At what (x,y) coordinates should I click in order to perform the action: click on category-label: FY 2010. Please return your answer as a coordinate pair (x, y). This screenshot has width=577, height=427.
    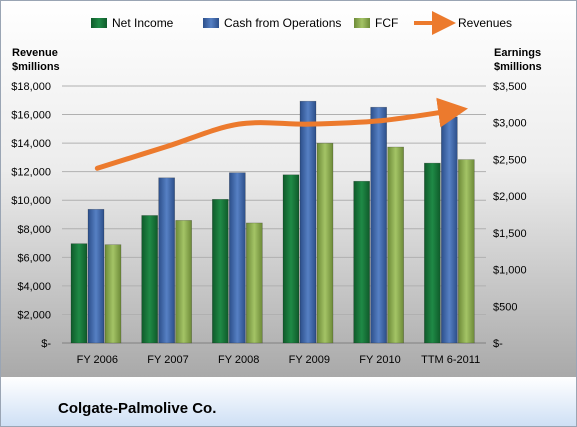
    Looking at the image, I should click on (379, 360).